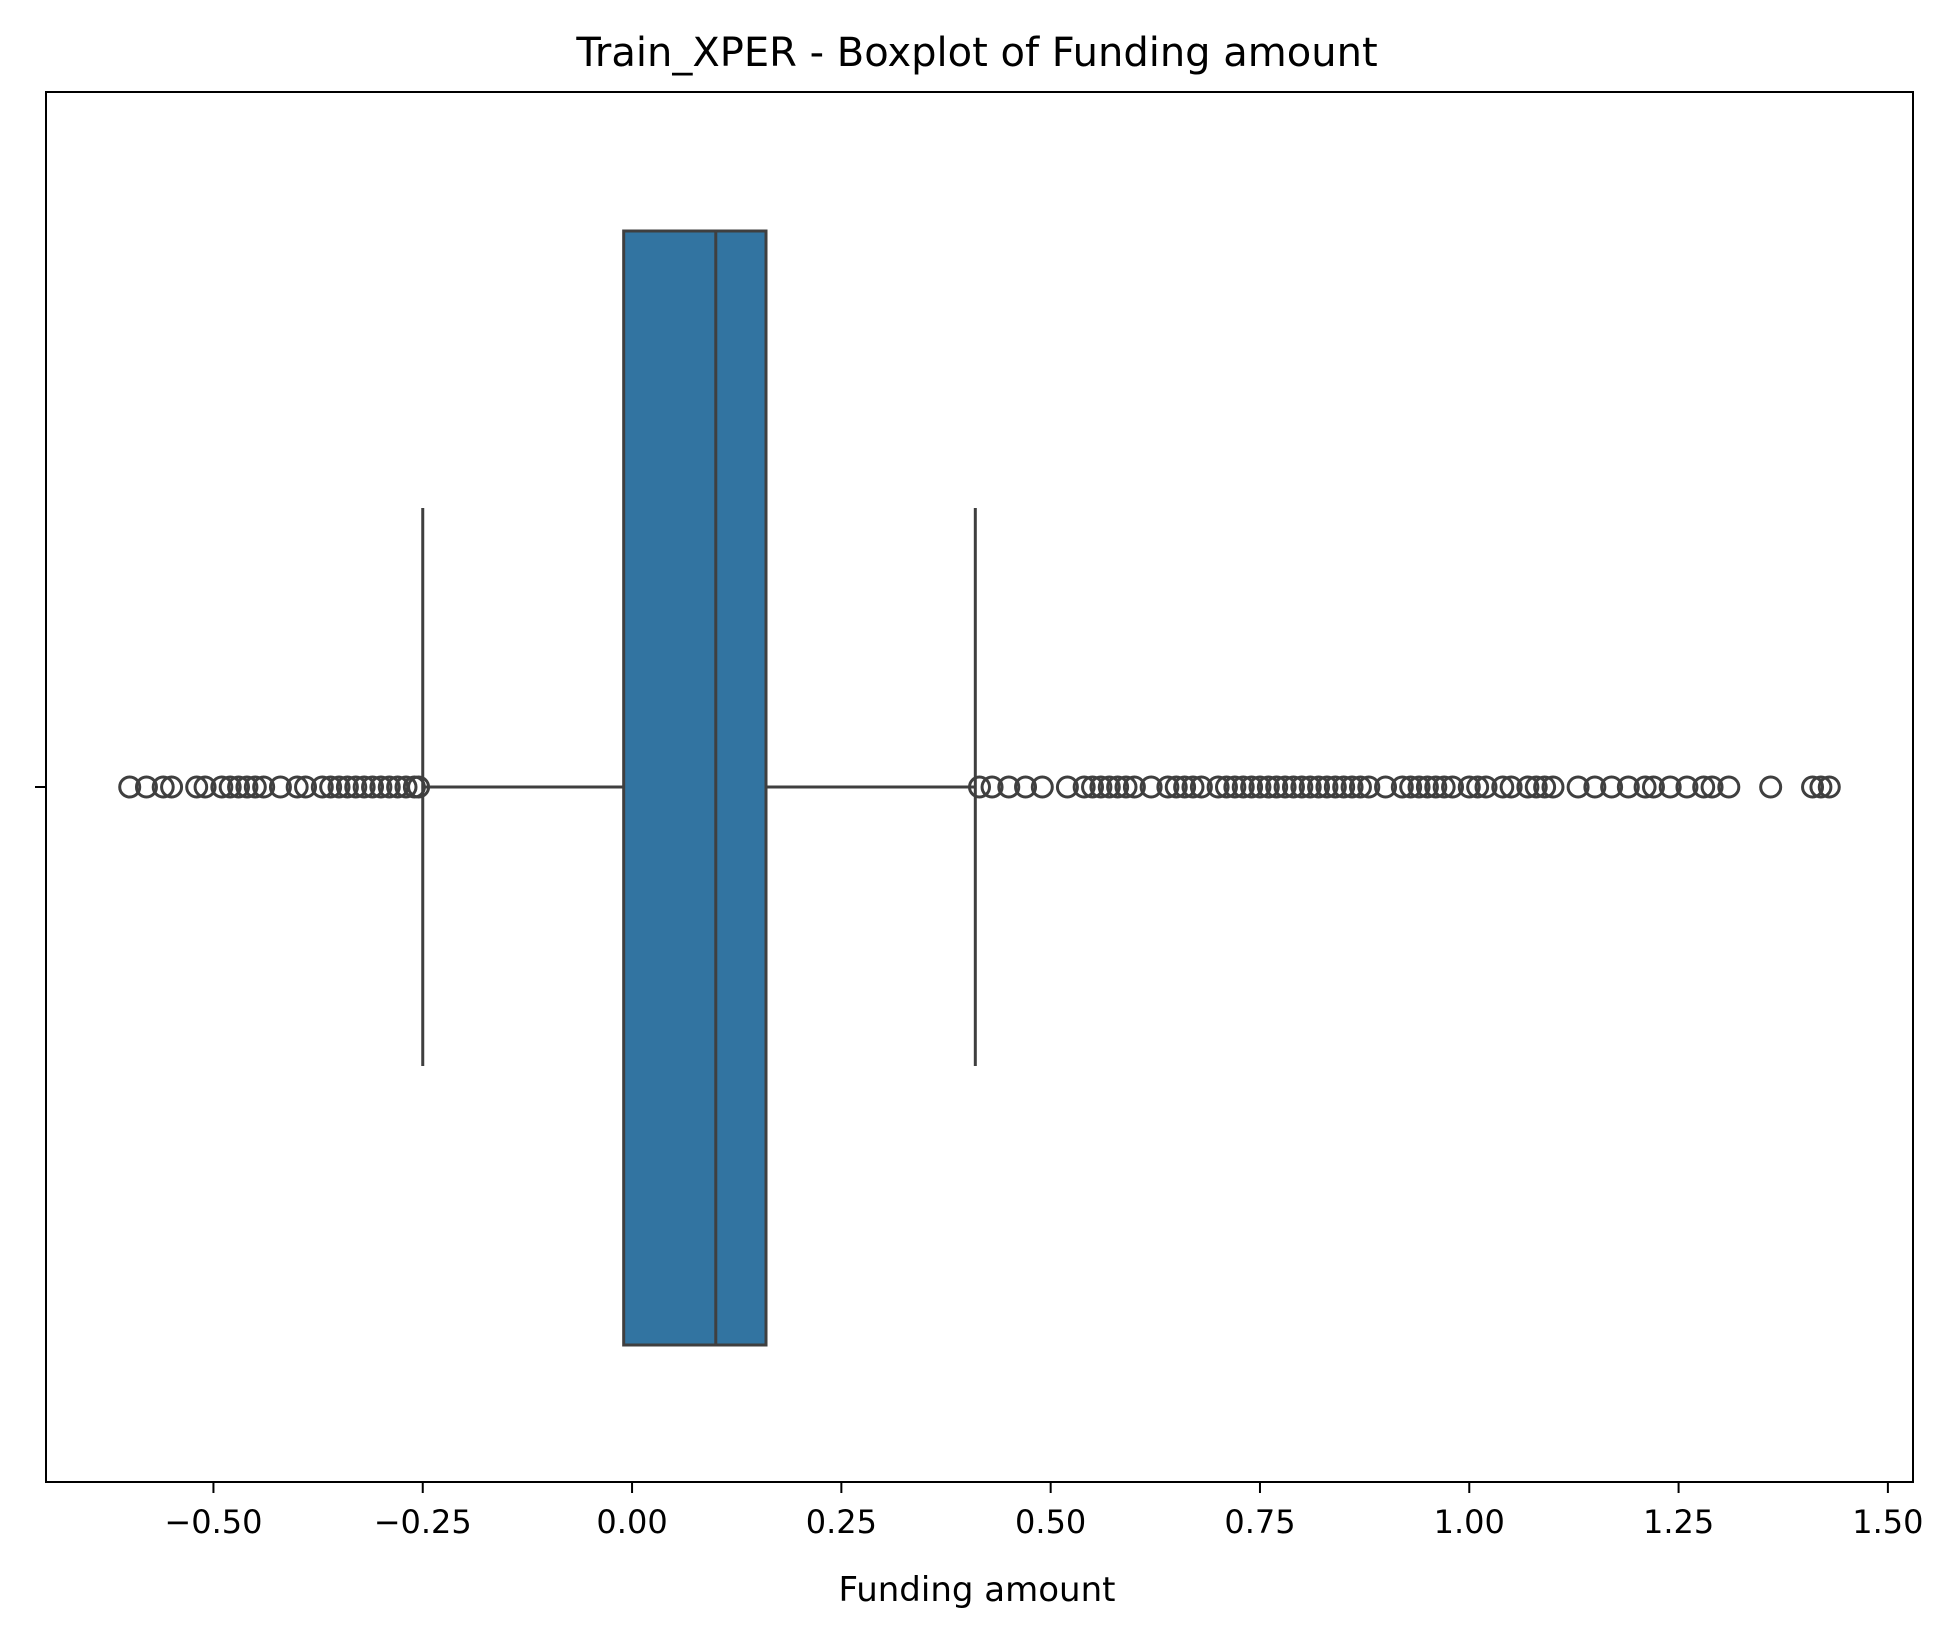 Image resolution: width=1954 pixels, height=1638 pixels. I want to click on x-tick-label: −0.50, so click(213, 1522).